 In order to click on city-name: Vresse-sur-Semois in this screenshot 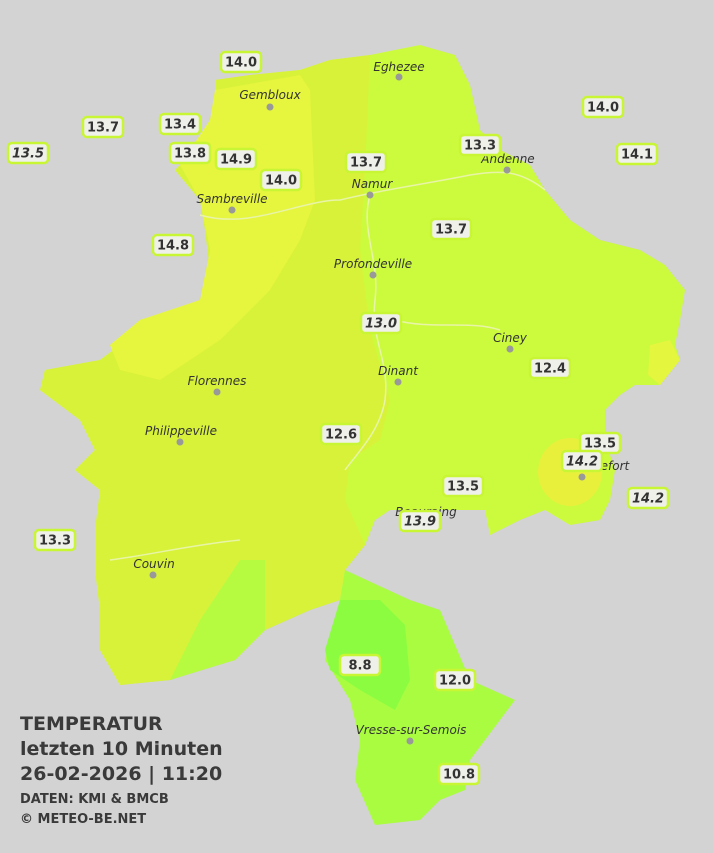, I will do `click(411, 730)`.